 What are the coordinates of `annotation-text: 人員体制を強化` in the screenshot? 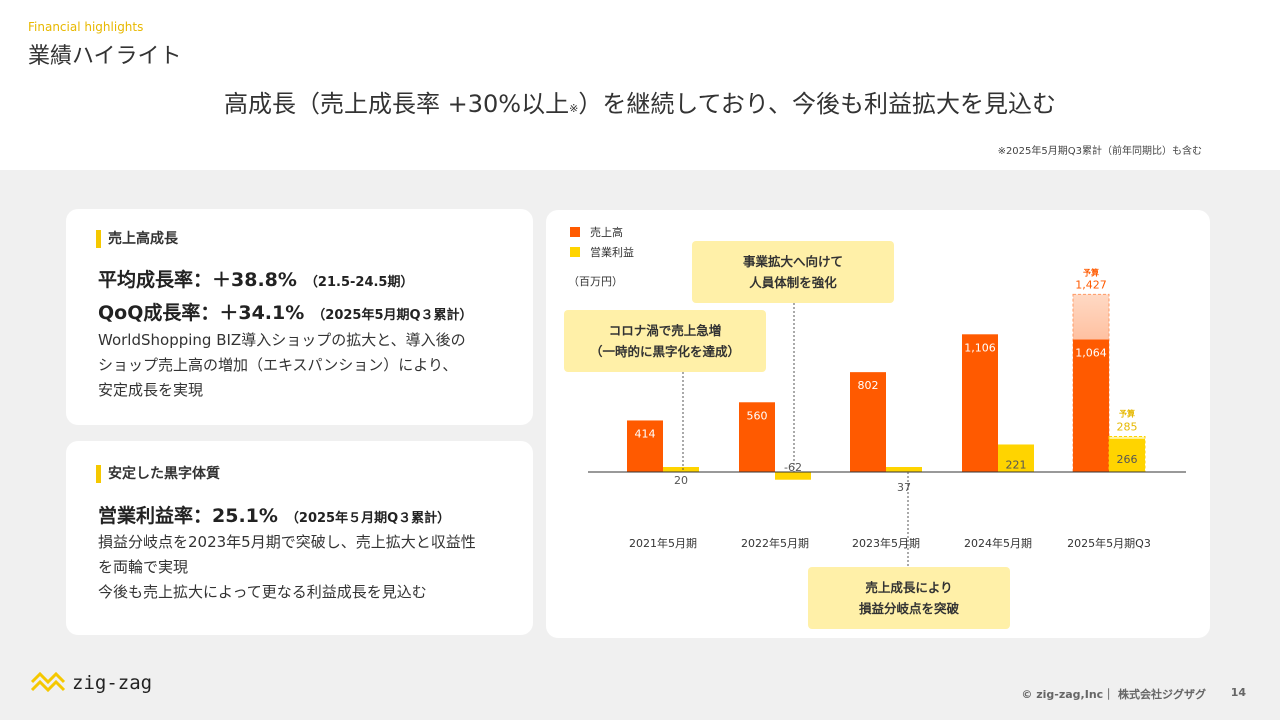 It's located at (793, 282).